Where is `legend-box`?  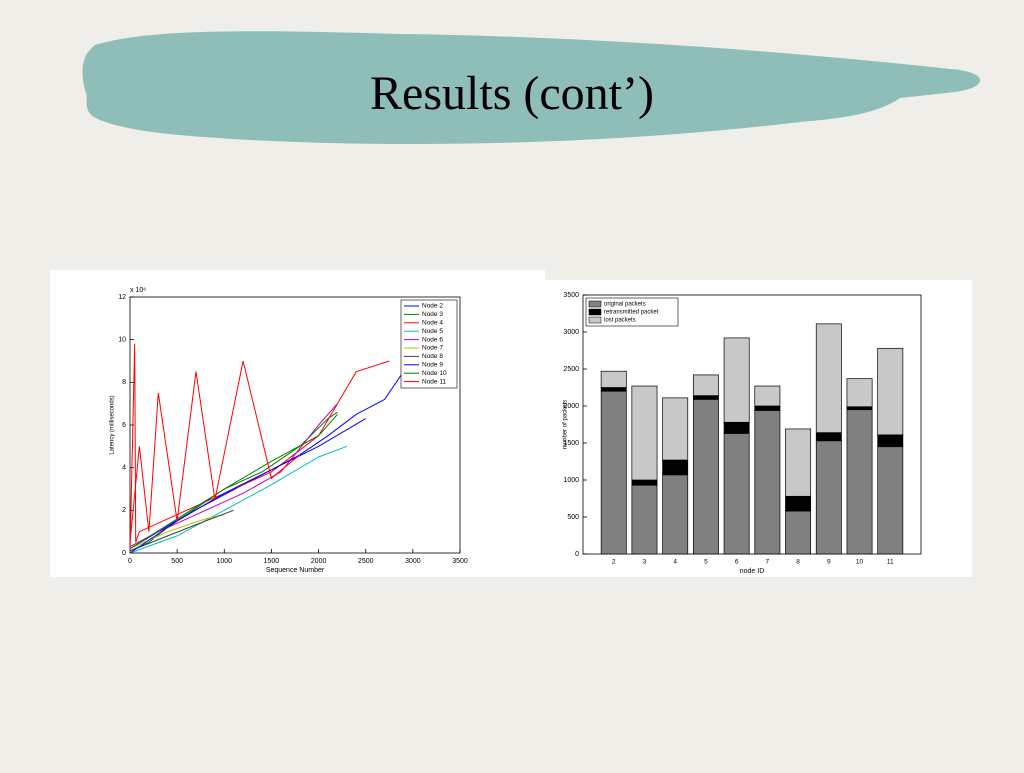
legend-box is located at coordinates (632, 312).